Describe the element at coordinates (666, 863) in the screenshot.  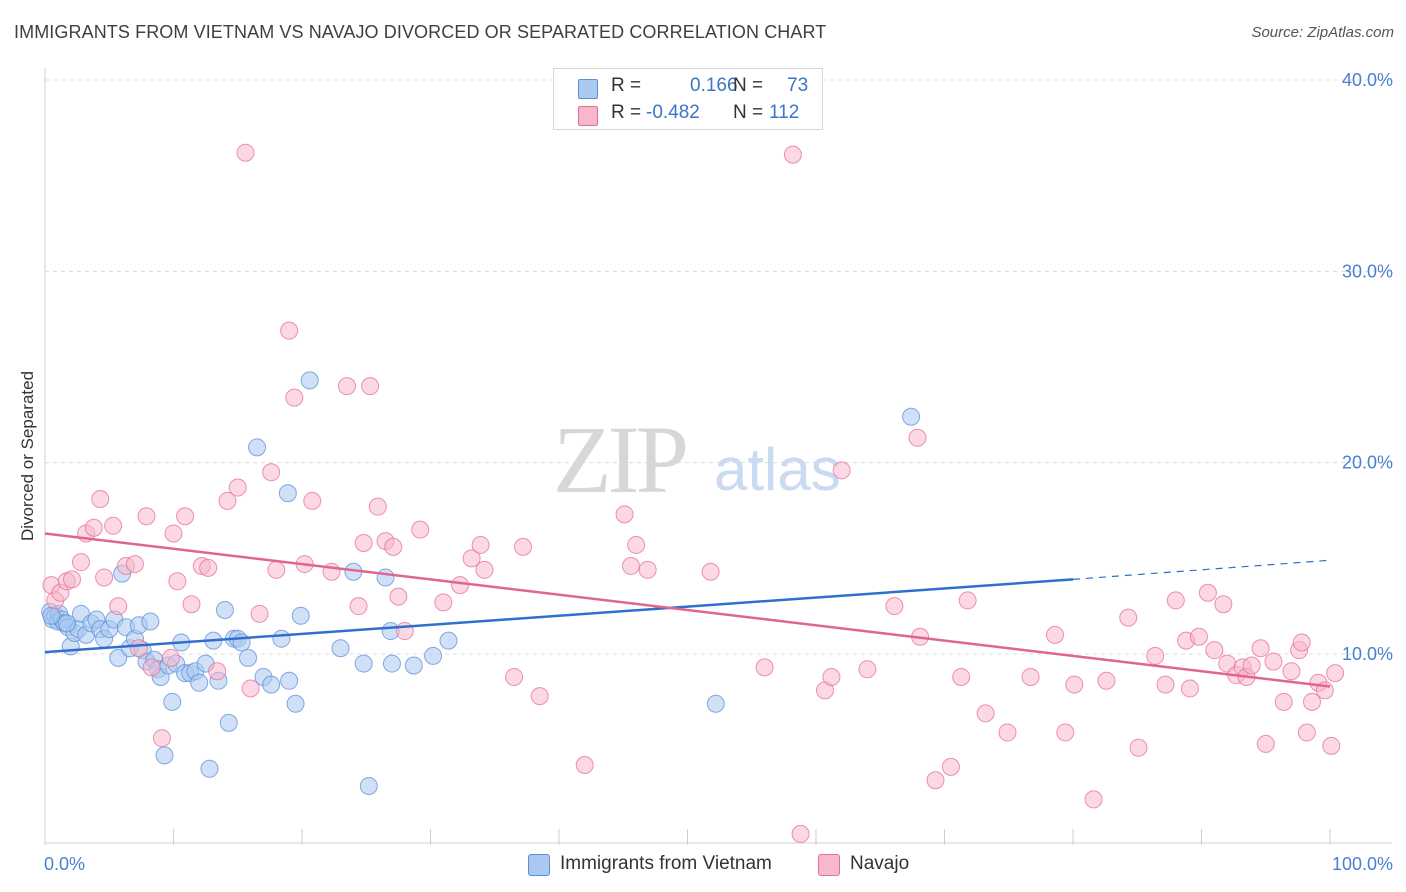
I see `legend-label-vietnam: Immigrants from Vietnam` at that location.